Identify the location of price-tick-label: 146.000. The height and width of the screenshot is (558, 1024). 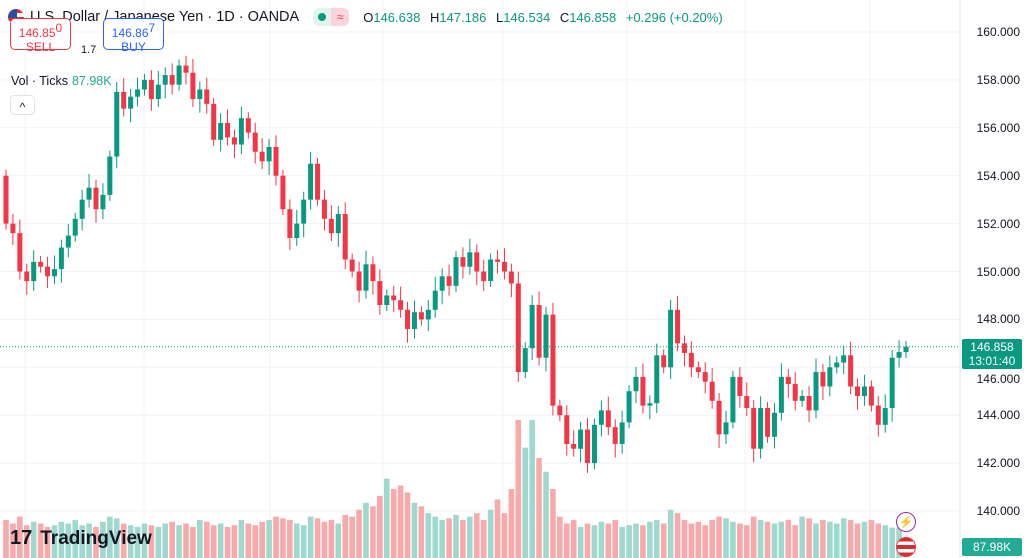
(998, 379).